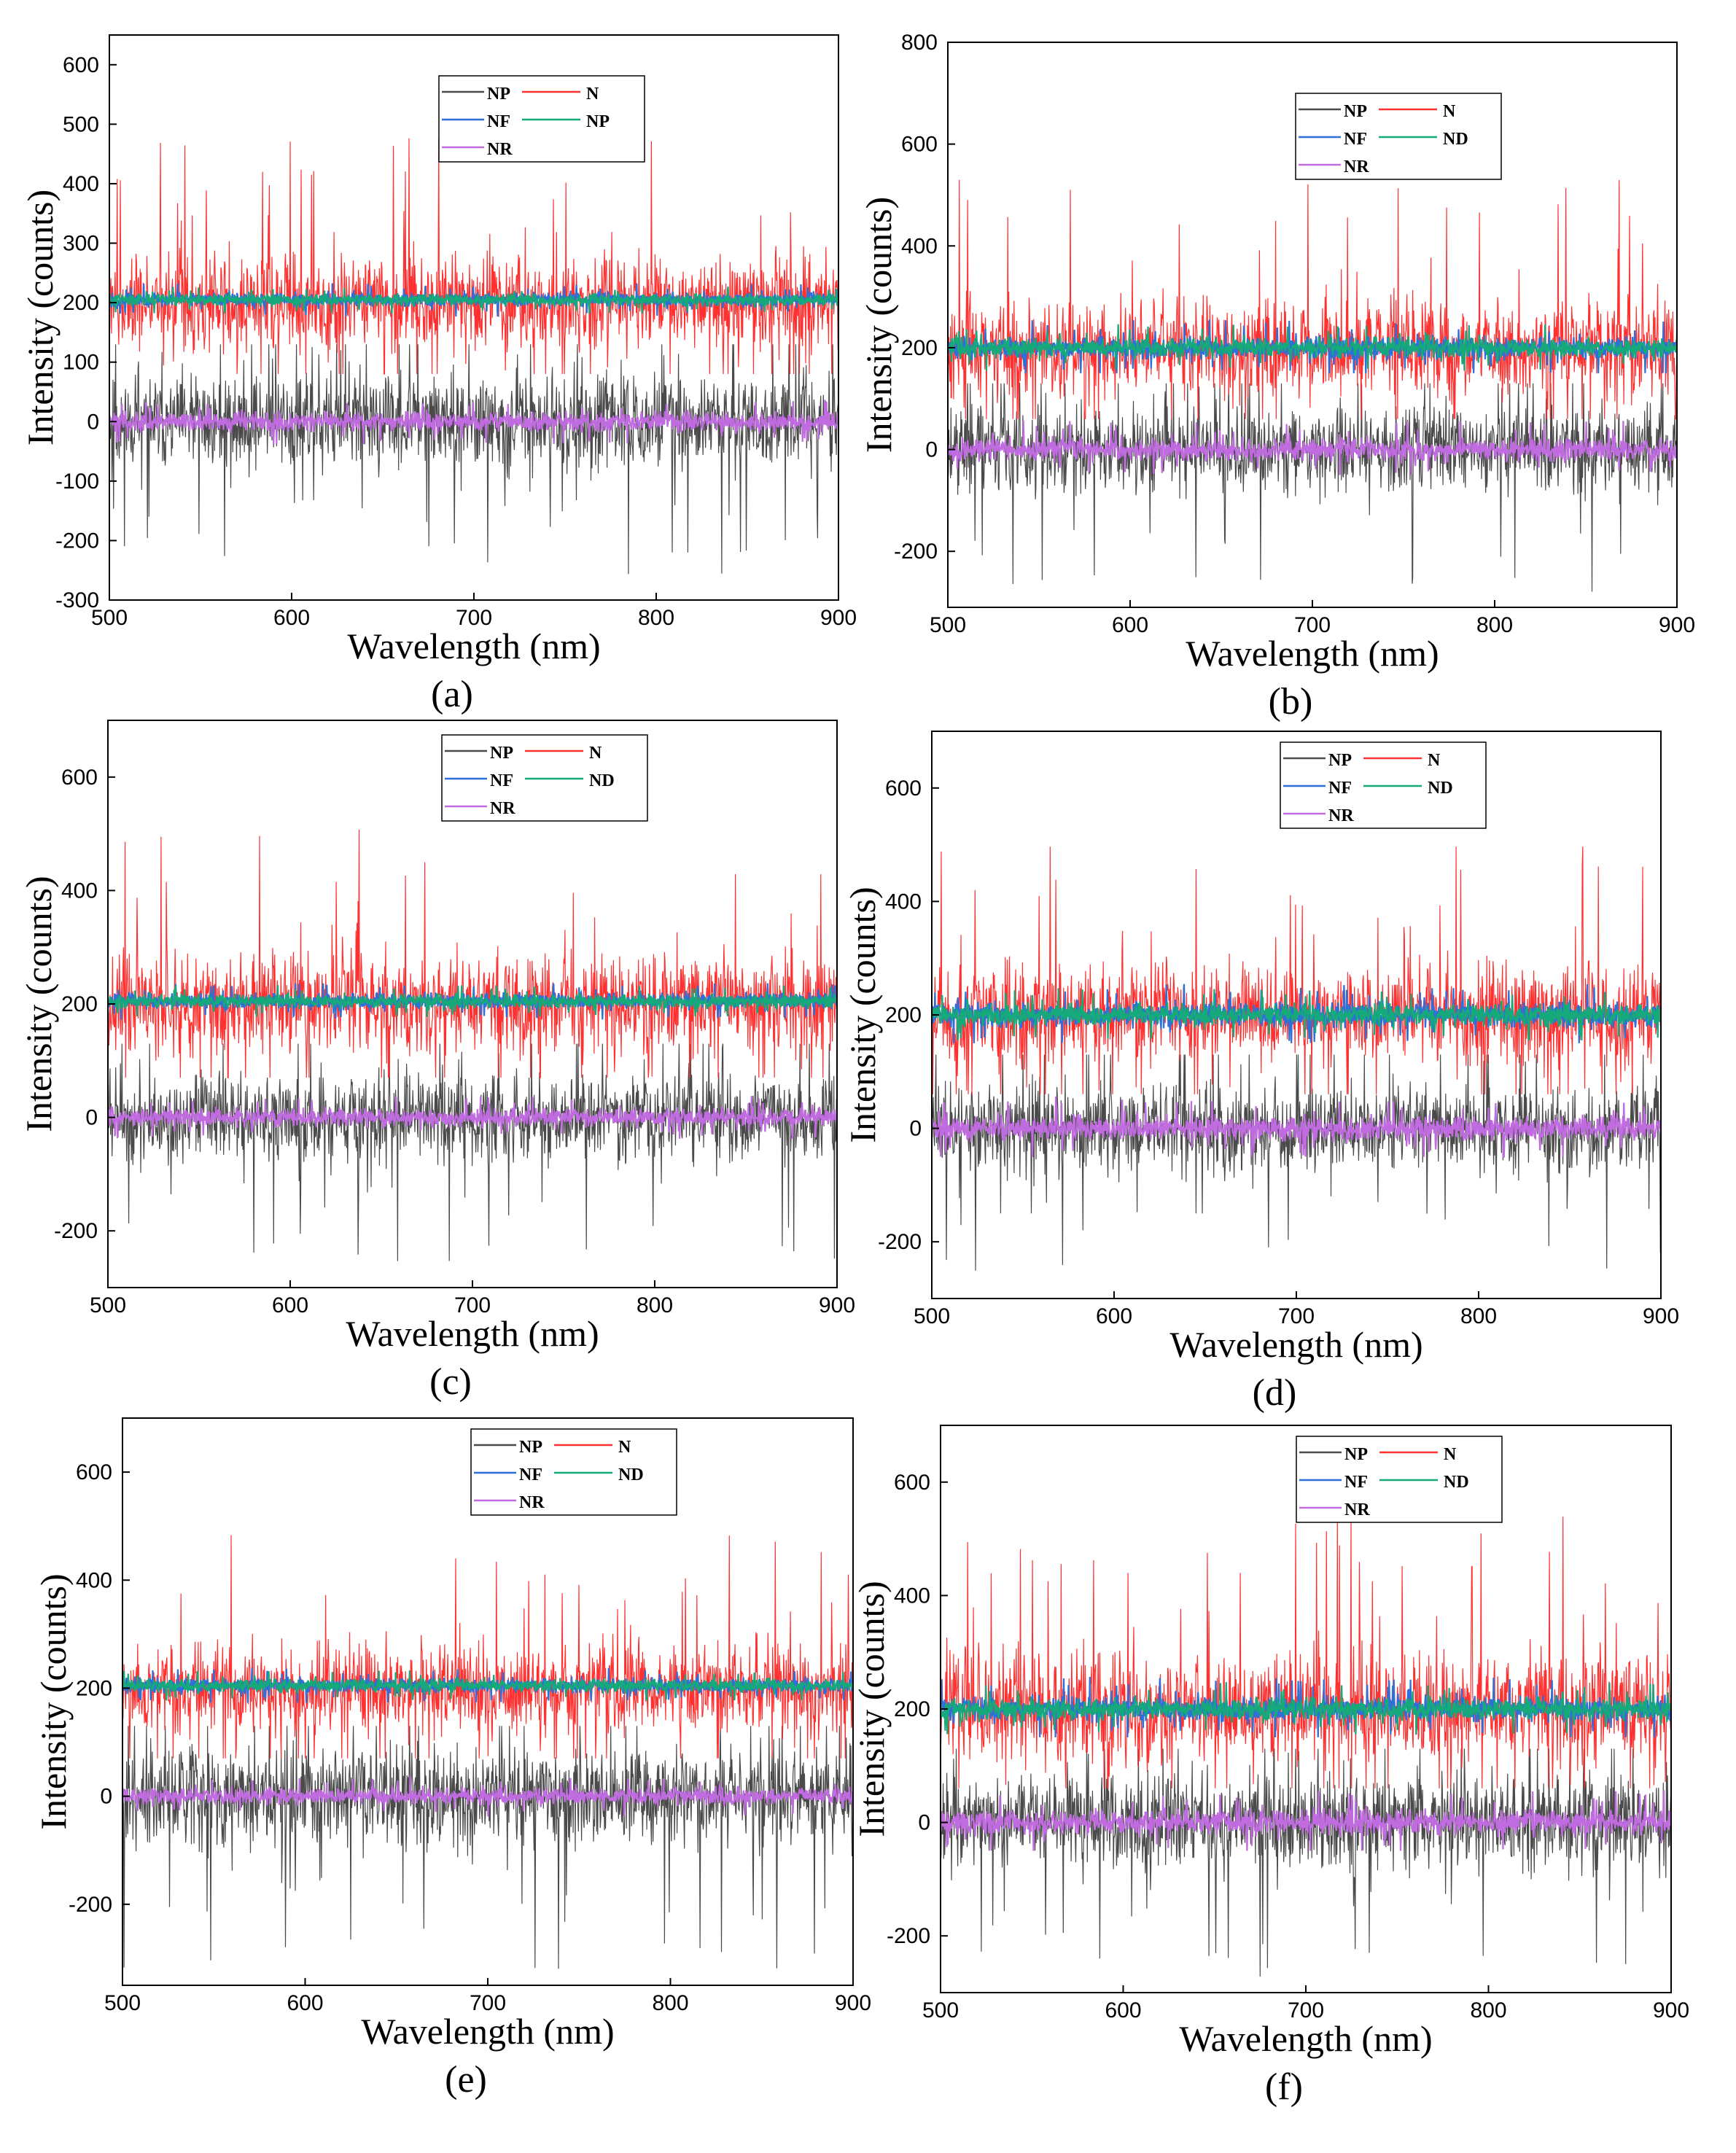  What do you see at coordinates (1275, 1393) in the screenshot?
I see `panel-label: (d)` at bounding box center [1275, 1393].